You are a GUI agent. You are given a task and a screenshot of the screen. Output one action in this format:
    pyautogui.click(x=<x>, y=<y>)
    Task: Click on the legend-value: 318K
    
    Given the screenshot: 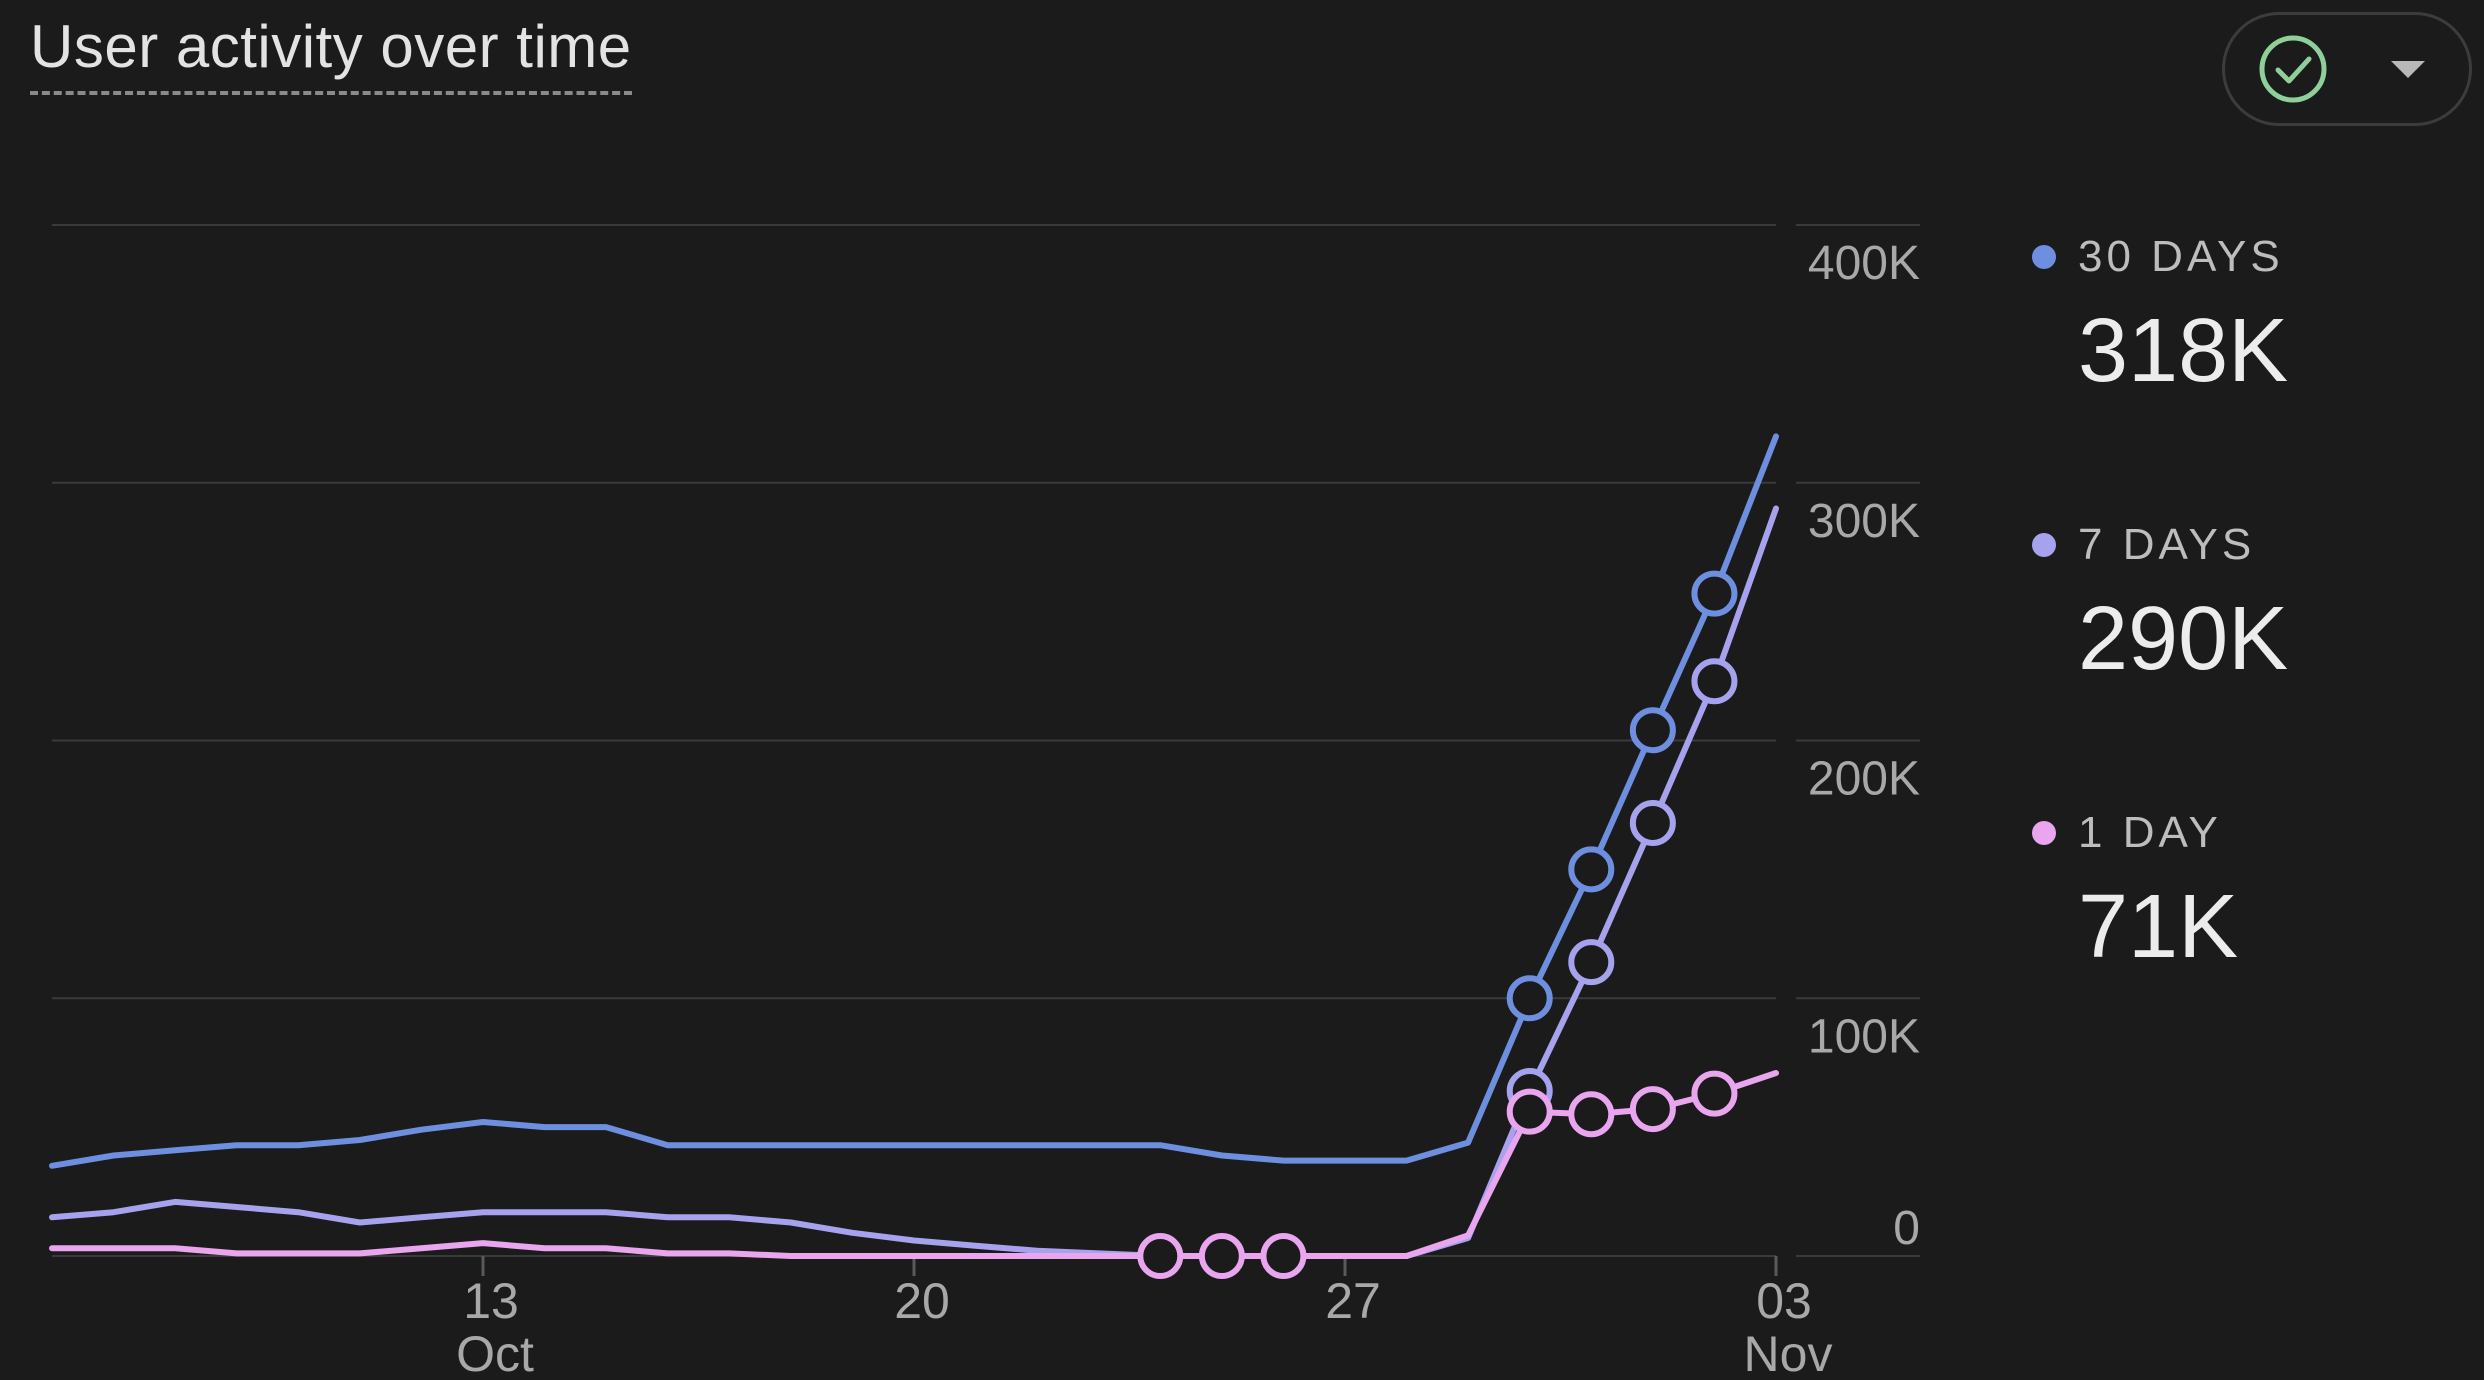 What is the action you would take?
    pyautogui.click(x=2183, y=351)
    